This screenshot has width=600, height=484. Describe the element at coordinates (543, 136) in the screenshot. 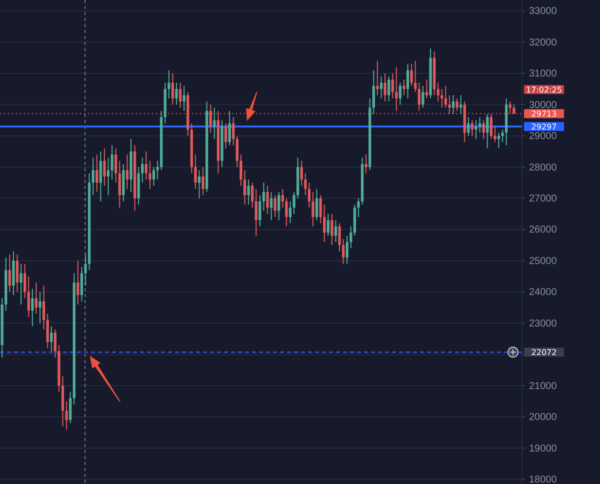

I see `y-tick-label: 29000` at that location.